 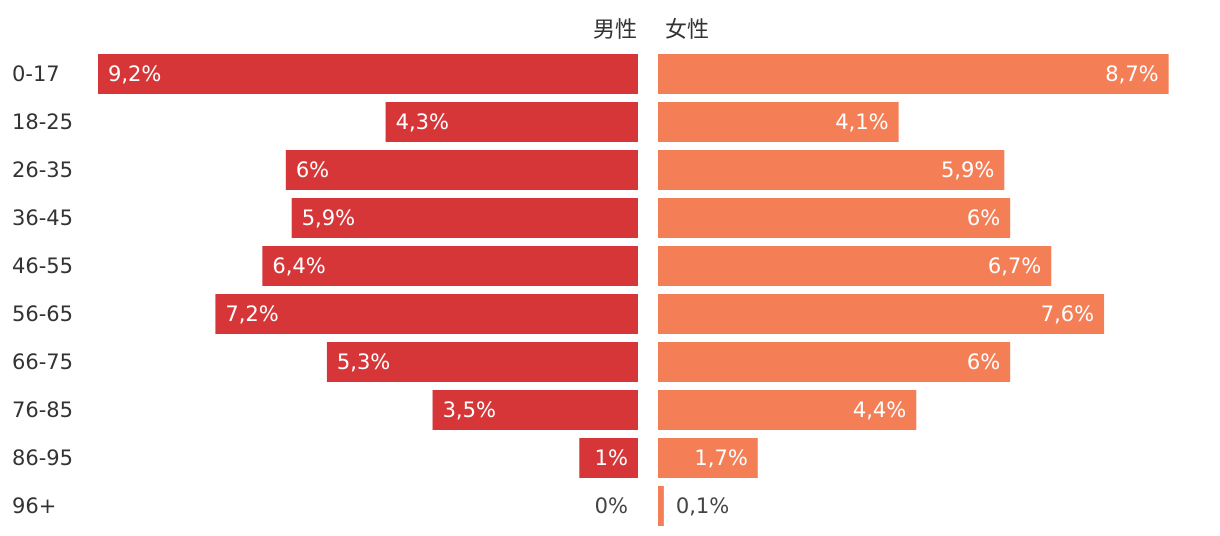 I want to click on bar-label-male: 1%, so click(x=611, y=458).